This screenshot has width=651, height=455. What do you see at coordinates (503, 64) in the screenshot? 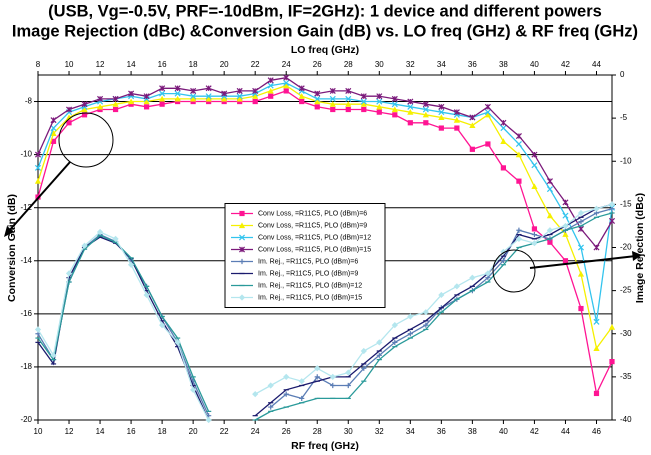
I see `x2-tick-label: 38` at bounding box center [503, 64].